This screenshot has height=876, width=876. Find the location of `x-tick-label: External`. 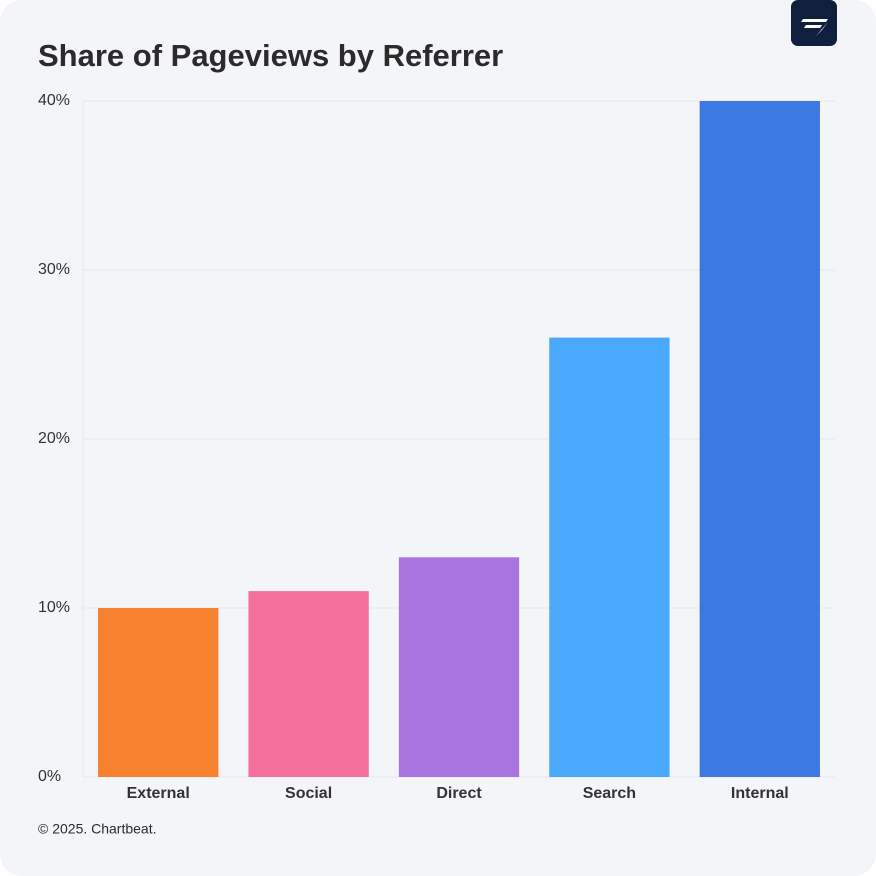

x-tick-label: External is located at coordinates (158, 793).